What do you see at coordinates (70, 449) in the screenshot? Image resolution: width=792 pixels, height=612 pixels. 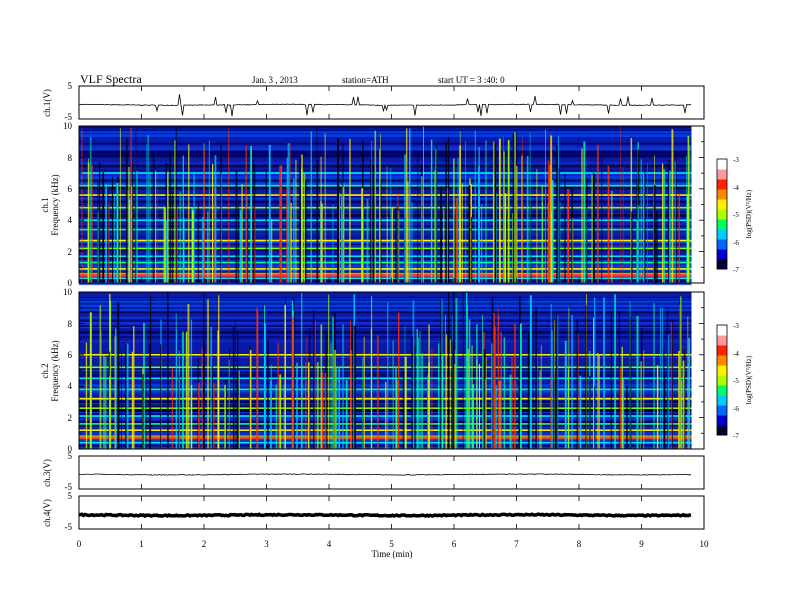 I see `ch2-spec-ytick: 0` at bounding box center [70, 449].